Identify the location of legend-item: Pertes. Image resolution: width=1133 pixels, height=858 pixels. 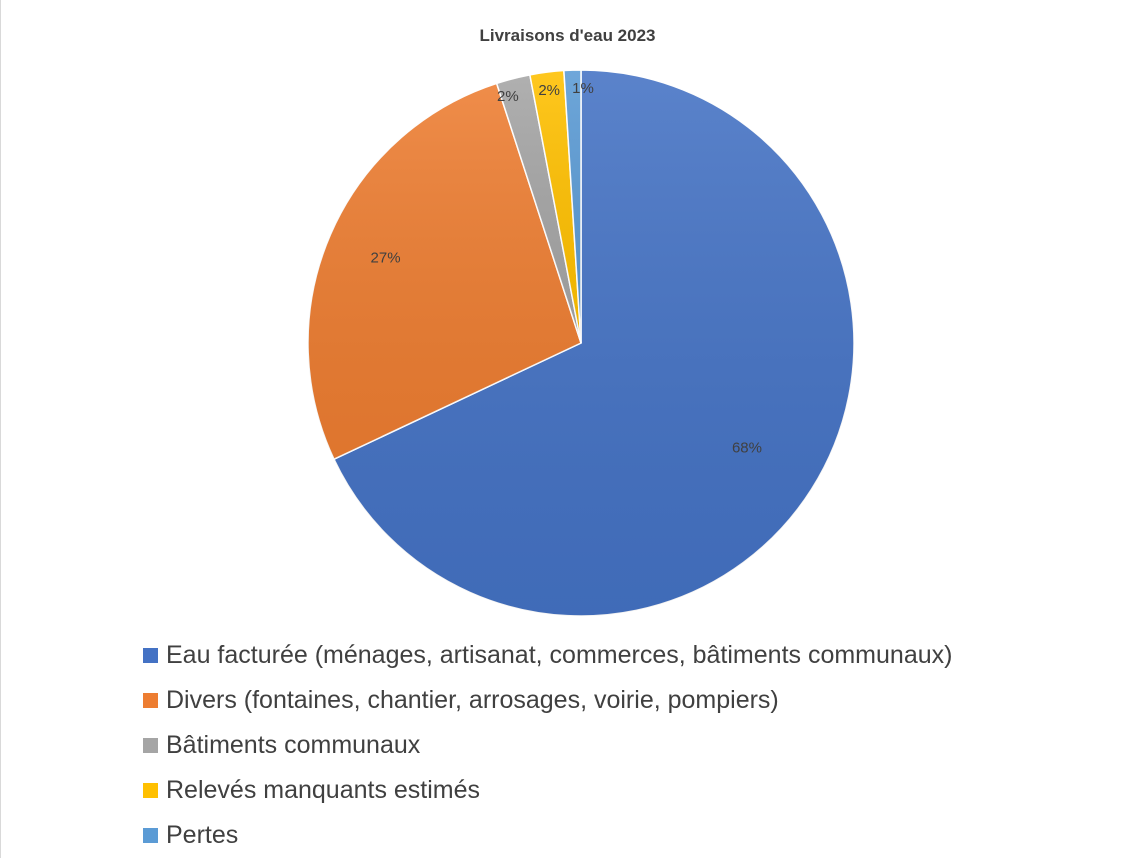
(547, 835).